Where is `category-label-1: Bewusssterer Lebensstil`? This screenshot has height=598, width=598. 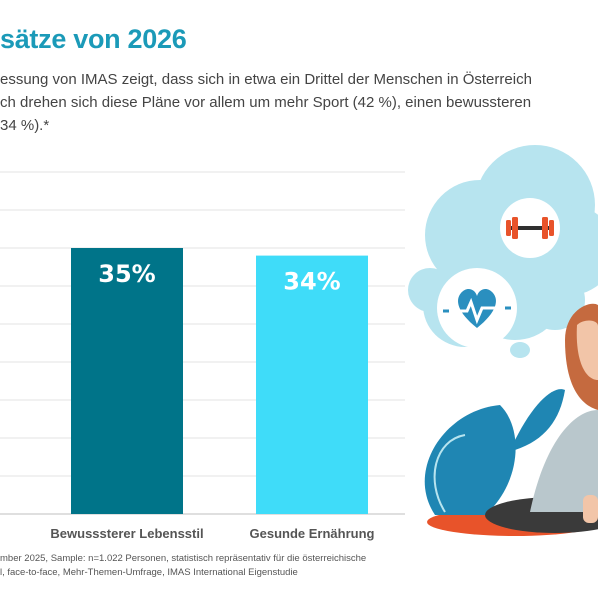
category-label-1: Bewusssterer Lebensstil is located at coordinates (126, 533).